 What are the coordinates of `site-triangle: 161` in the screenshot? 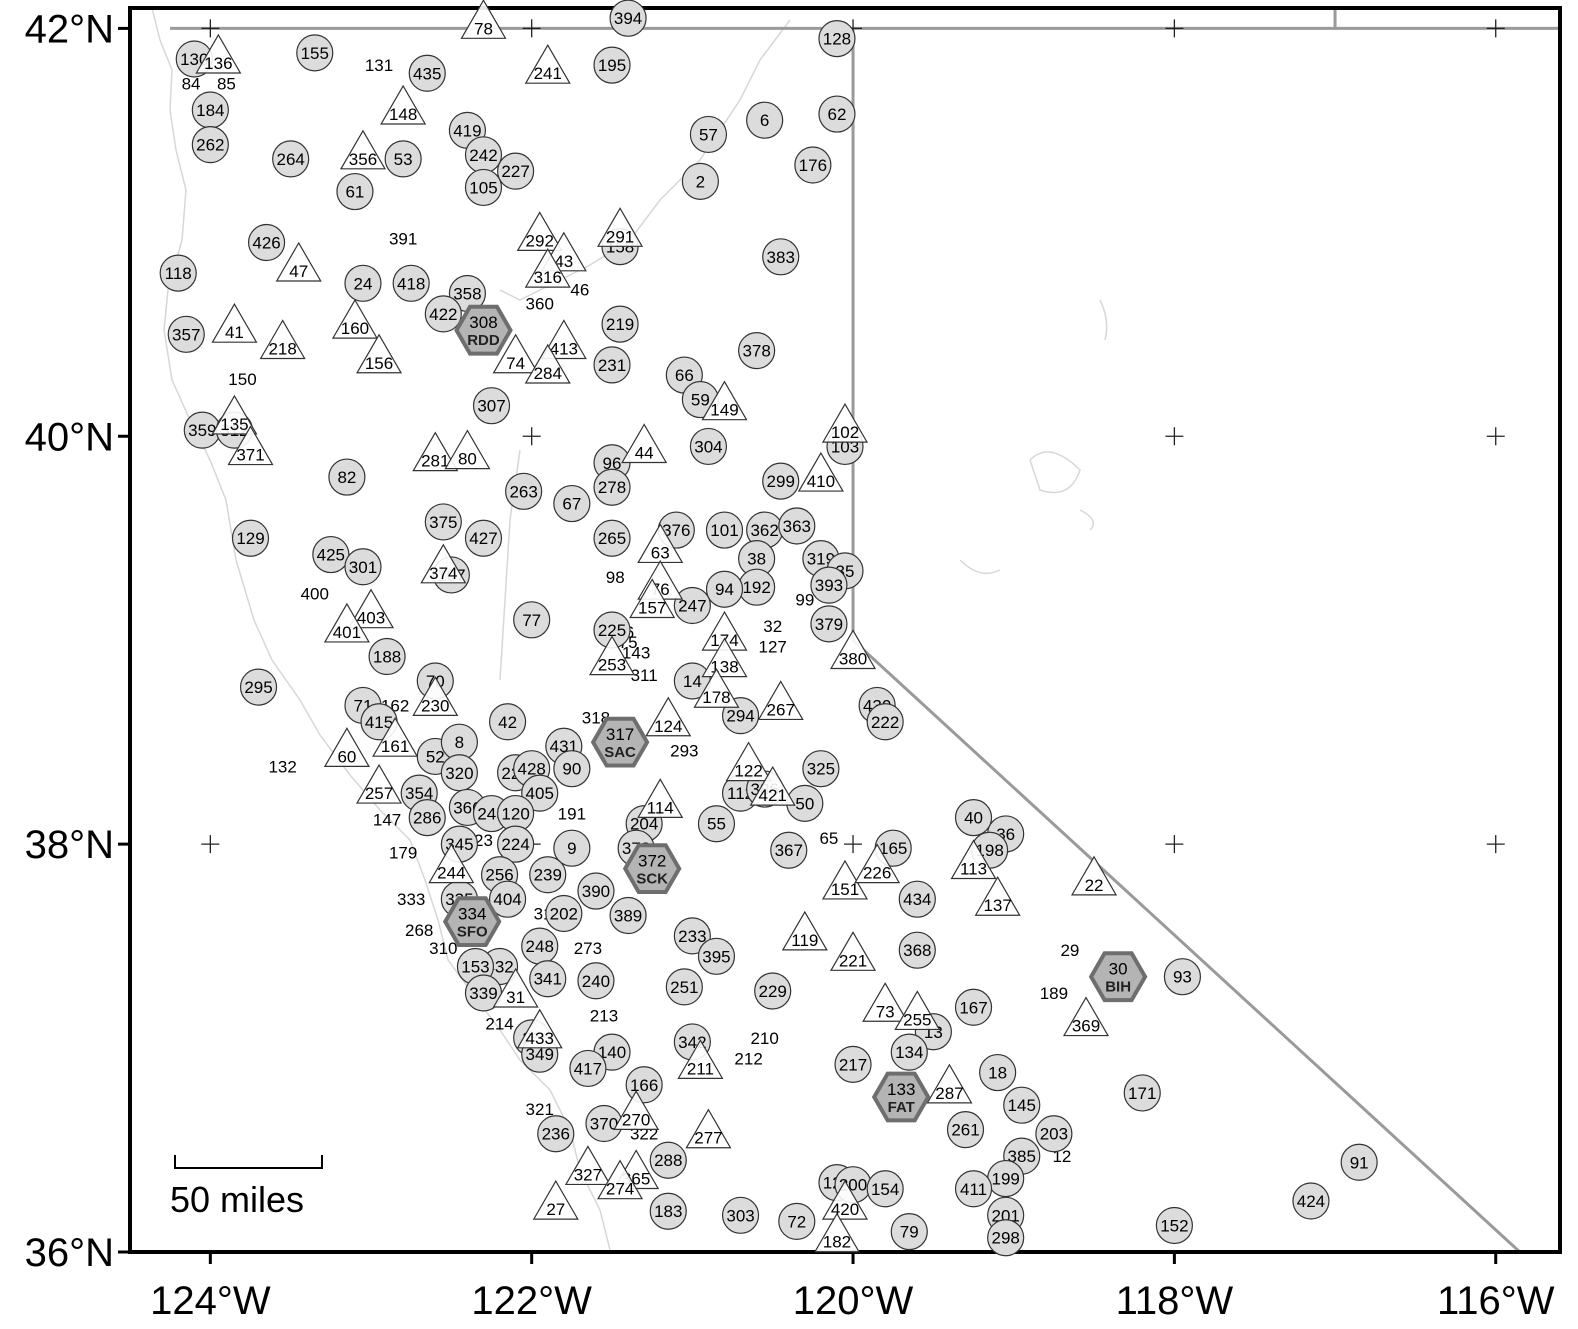 It's located at (395, 736).